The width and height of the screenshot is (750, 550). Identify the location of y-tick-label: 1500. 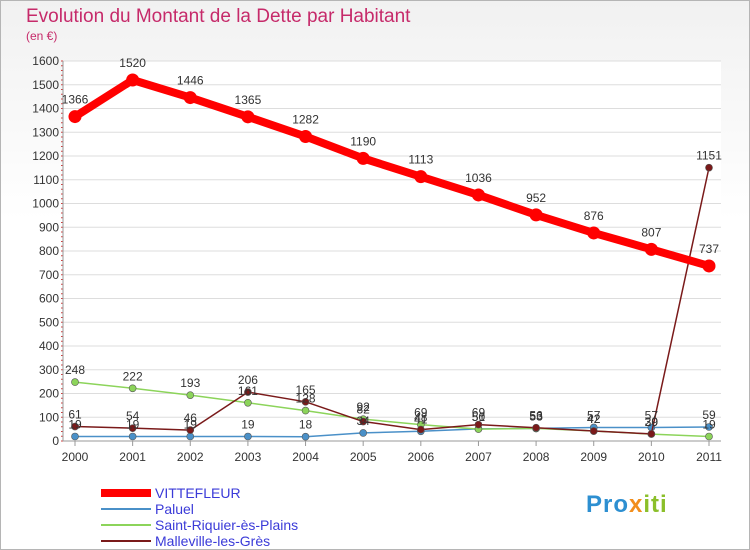
(45, 85).